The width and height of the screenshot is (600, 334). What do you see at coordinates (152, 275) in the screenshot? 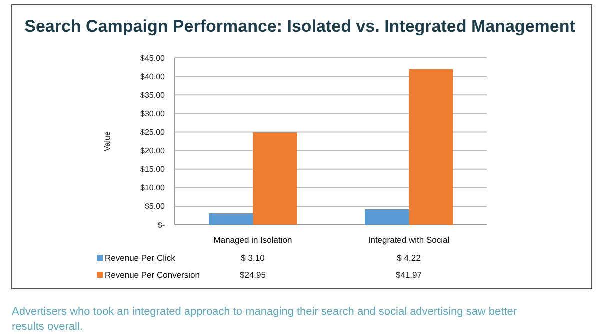
I see `legend-label: Revenue Per Conversion` at bounding box center [152, 275].